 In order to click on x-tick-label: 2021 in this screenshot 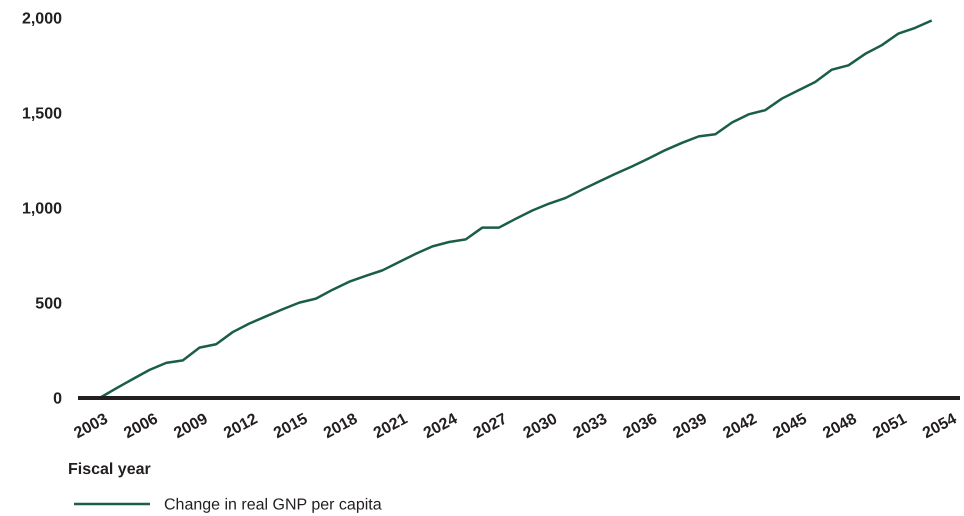, I will do `click(390, 426)`.